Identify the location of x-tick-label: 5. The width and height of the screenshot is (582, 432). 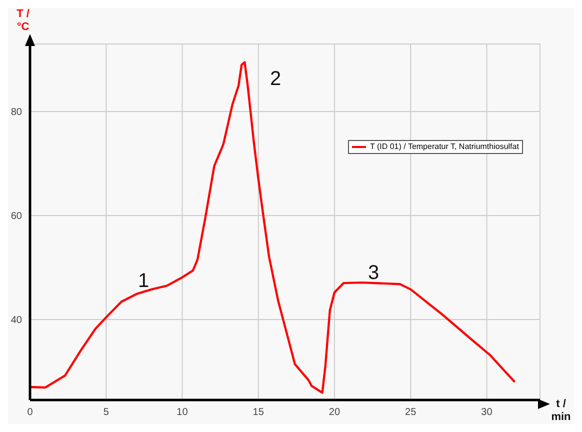
(106, 412).